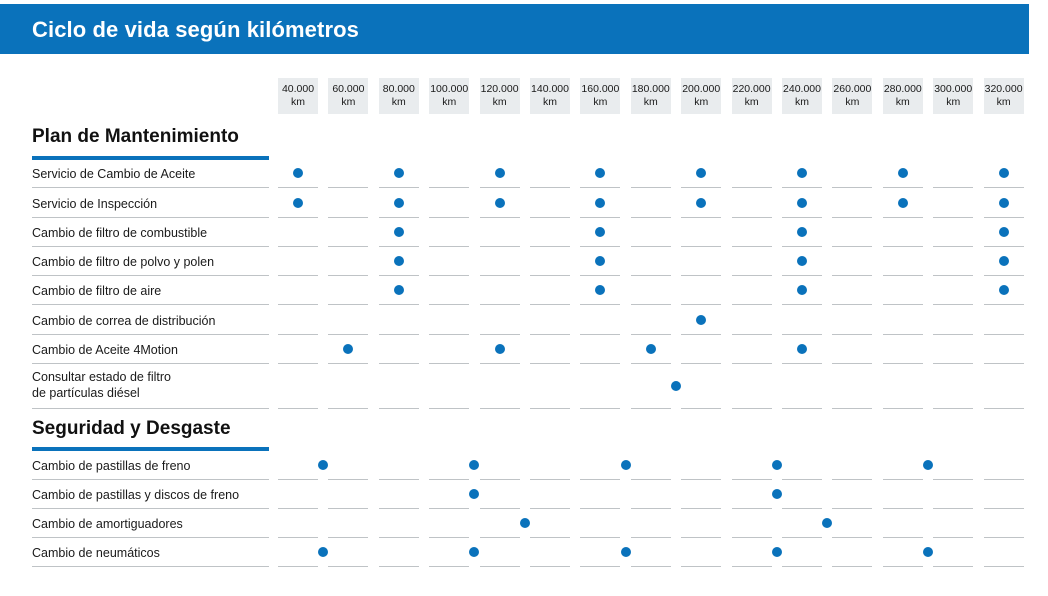 This screenshot has height=596, width=1048. Describe the element at coordinates (751, 96) in the screenshot. I see `column-header: 220.000 km` at that location.